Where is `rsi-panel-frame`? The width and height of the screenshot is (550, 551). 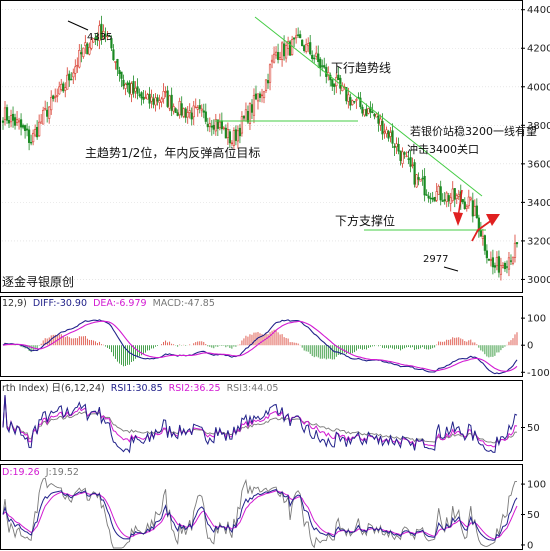 rsi-panel-frame is located at coordinates (261, 420).